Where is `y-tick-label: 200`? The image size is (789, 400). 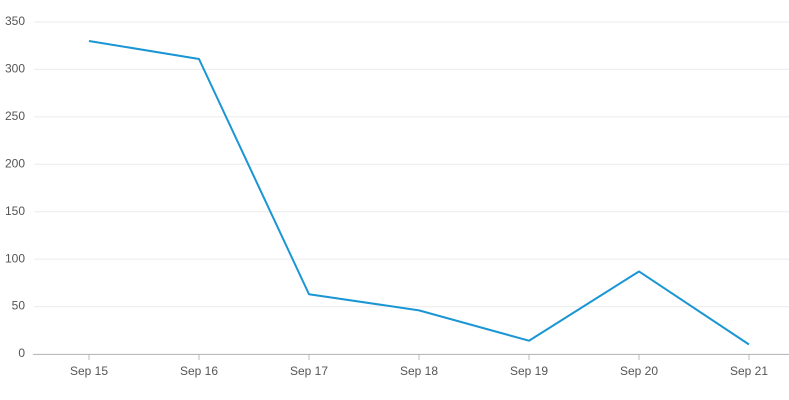
y-tick-label: 200 is located at coordinates (15, 163).